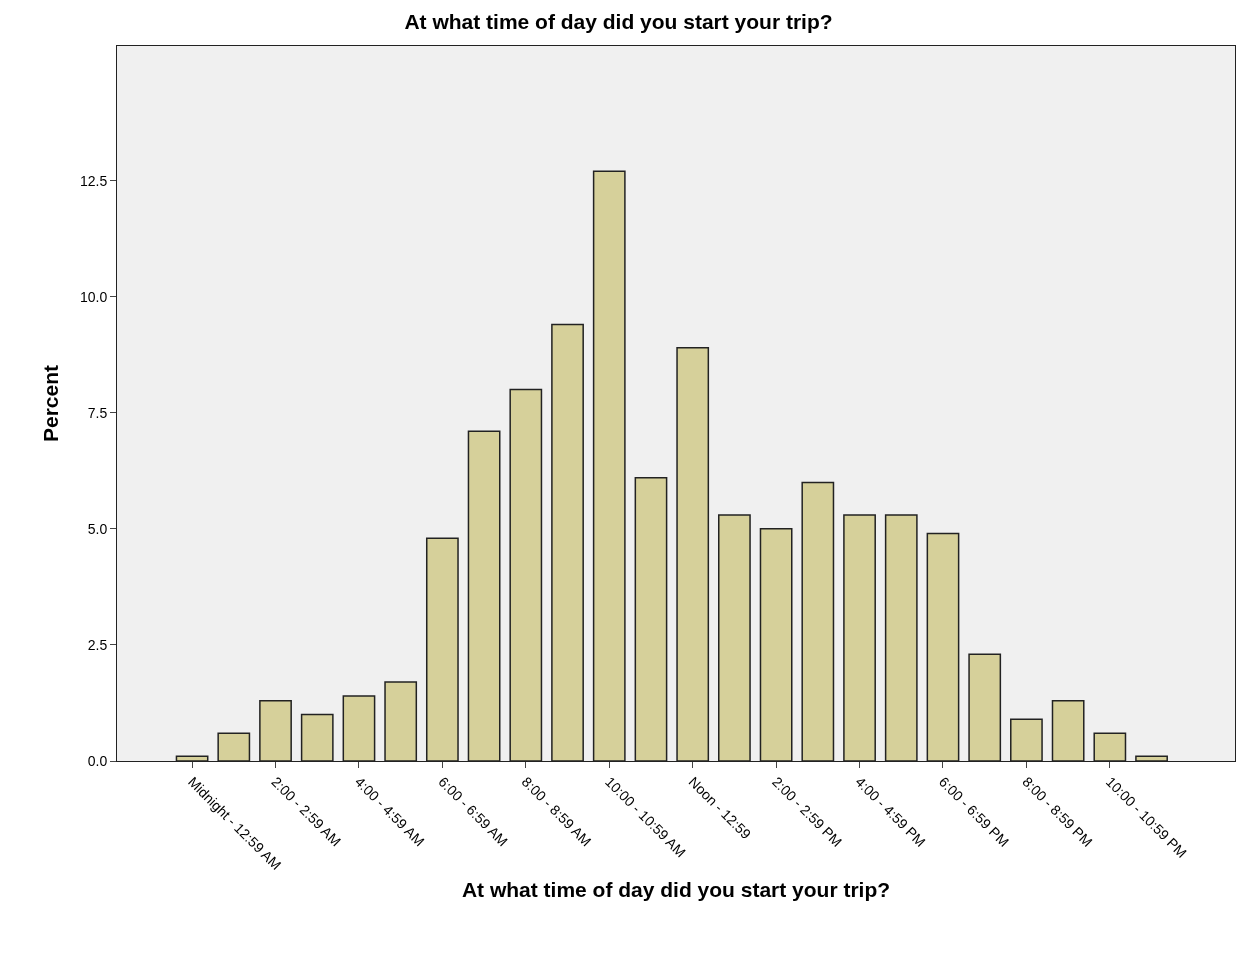 The image size is (1237, 977). What do you see at coordinates (97, 528) in the screenshot?
I see `y-tick-label: 5.0` at bounding box center [97, 528].